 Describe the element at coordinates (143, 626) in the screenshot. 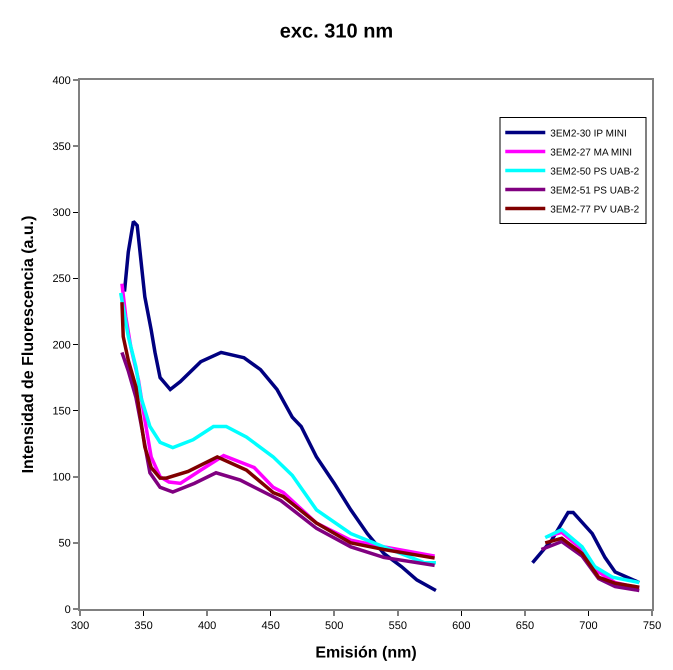

I see `x-tick-label: 350` at that location.